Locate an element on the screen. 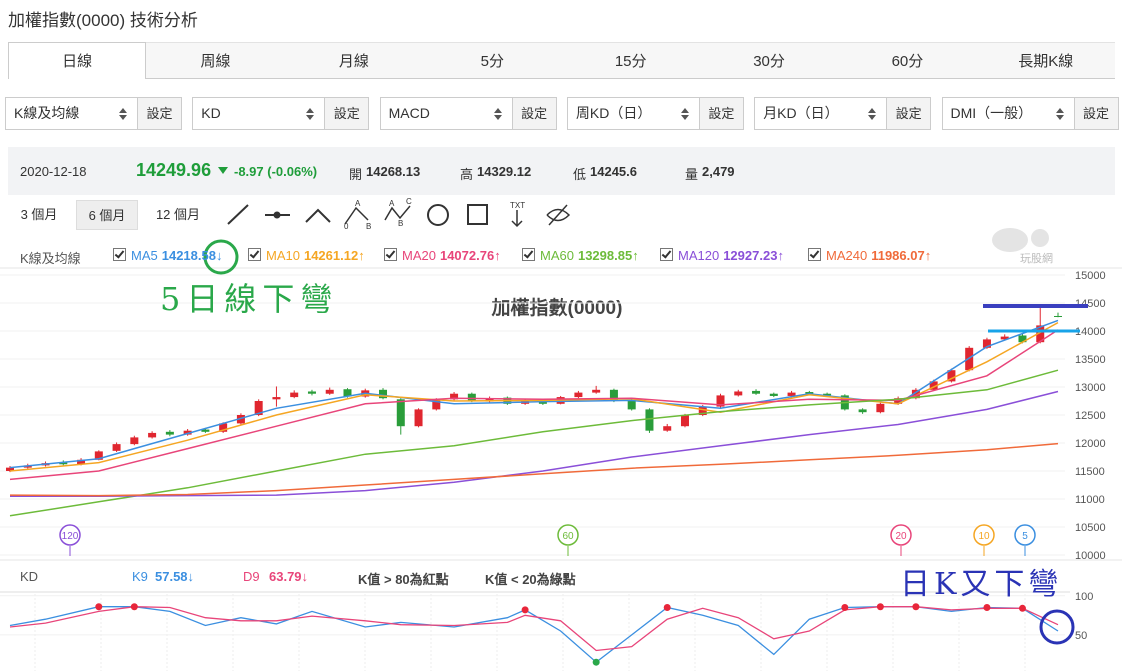  tab: 月線 is located at coordinates (354, 60).